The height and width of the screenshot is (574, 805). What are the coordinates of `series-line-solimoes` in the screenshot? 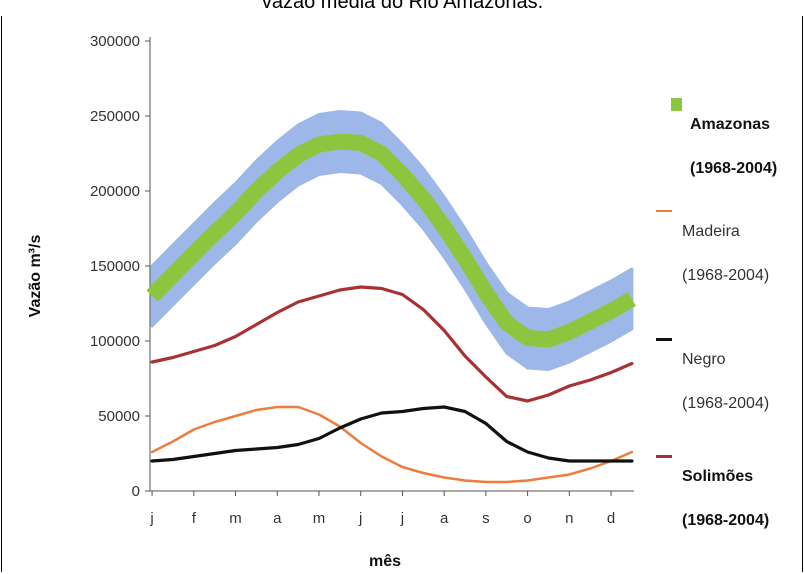 It's located at (392, 344).